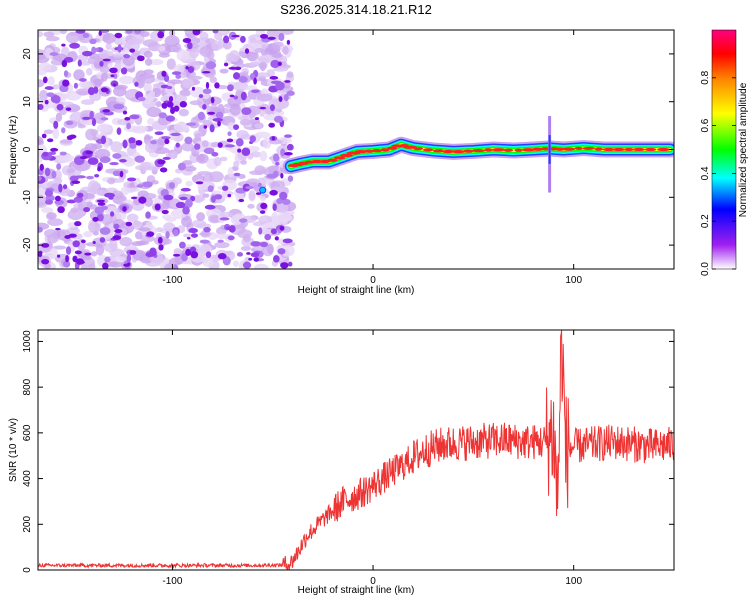 The image size is (750, 600). Describe the element at coordinates (27, 341) in the screenshot. I see `y-tick-label: 1000` at that location.